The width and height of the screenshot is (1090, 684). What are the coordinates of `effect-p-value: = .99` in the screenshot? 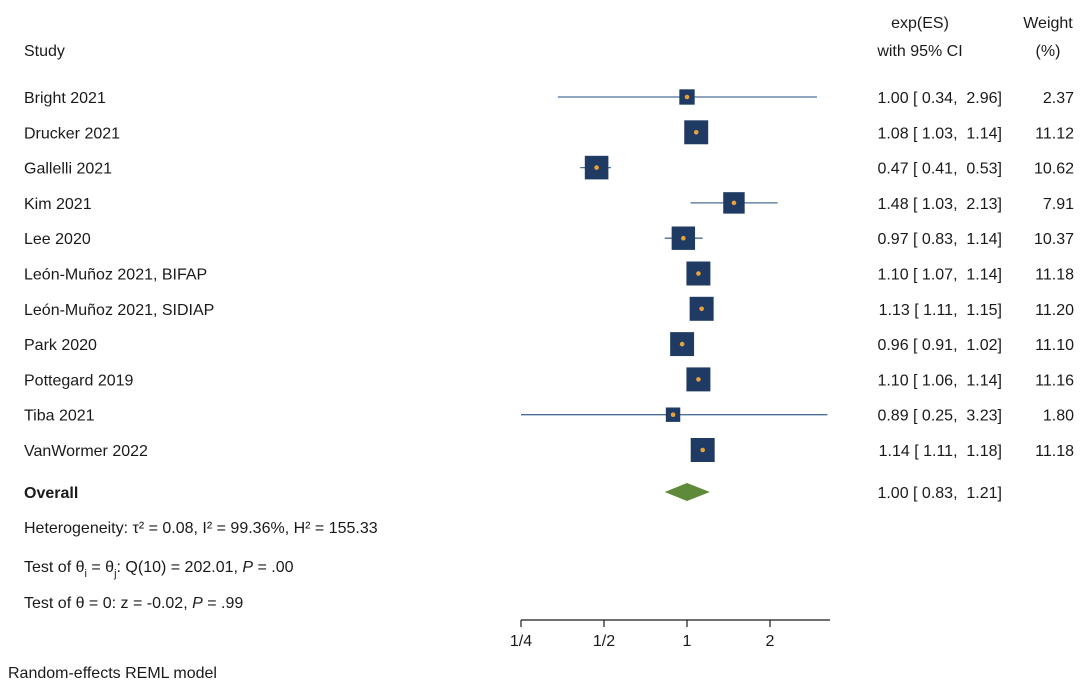 It's located at (223, 603).